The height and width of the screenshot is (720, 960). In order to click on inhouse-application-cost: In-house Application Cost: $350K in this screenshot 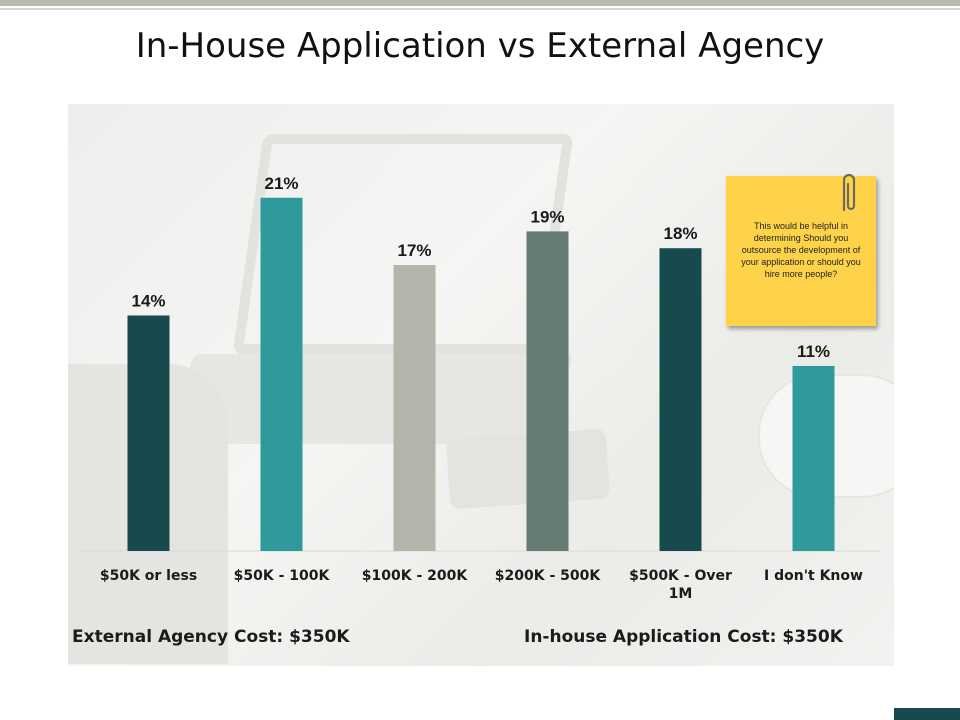, I will do `click(683, 637)`.